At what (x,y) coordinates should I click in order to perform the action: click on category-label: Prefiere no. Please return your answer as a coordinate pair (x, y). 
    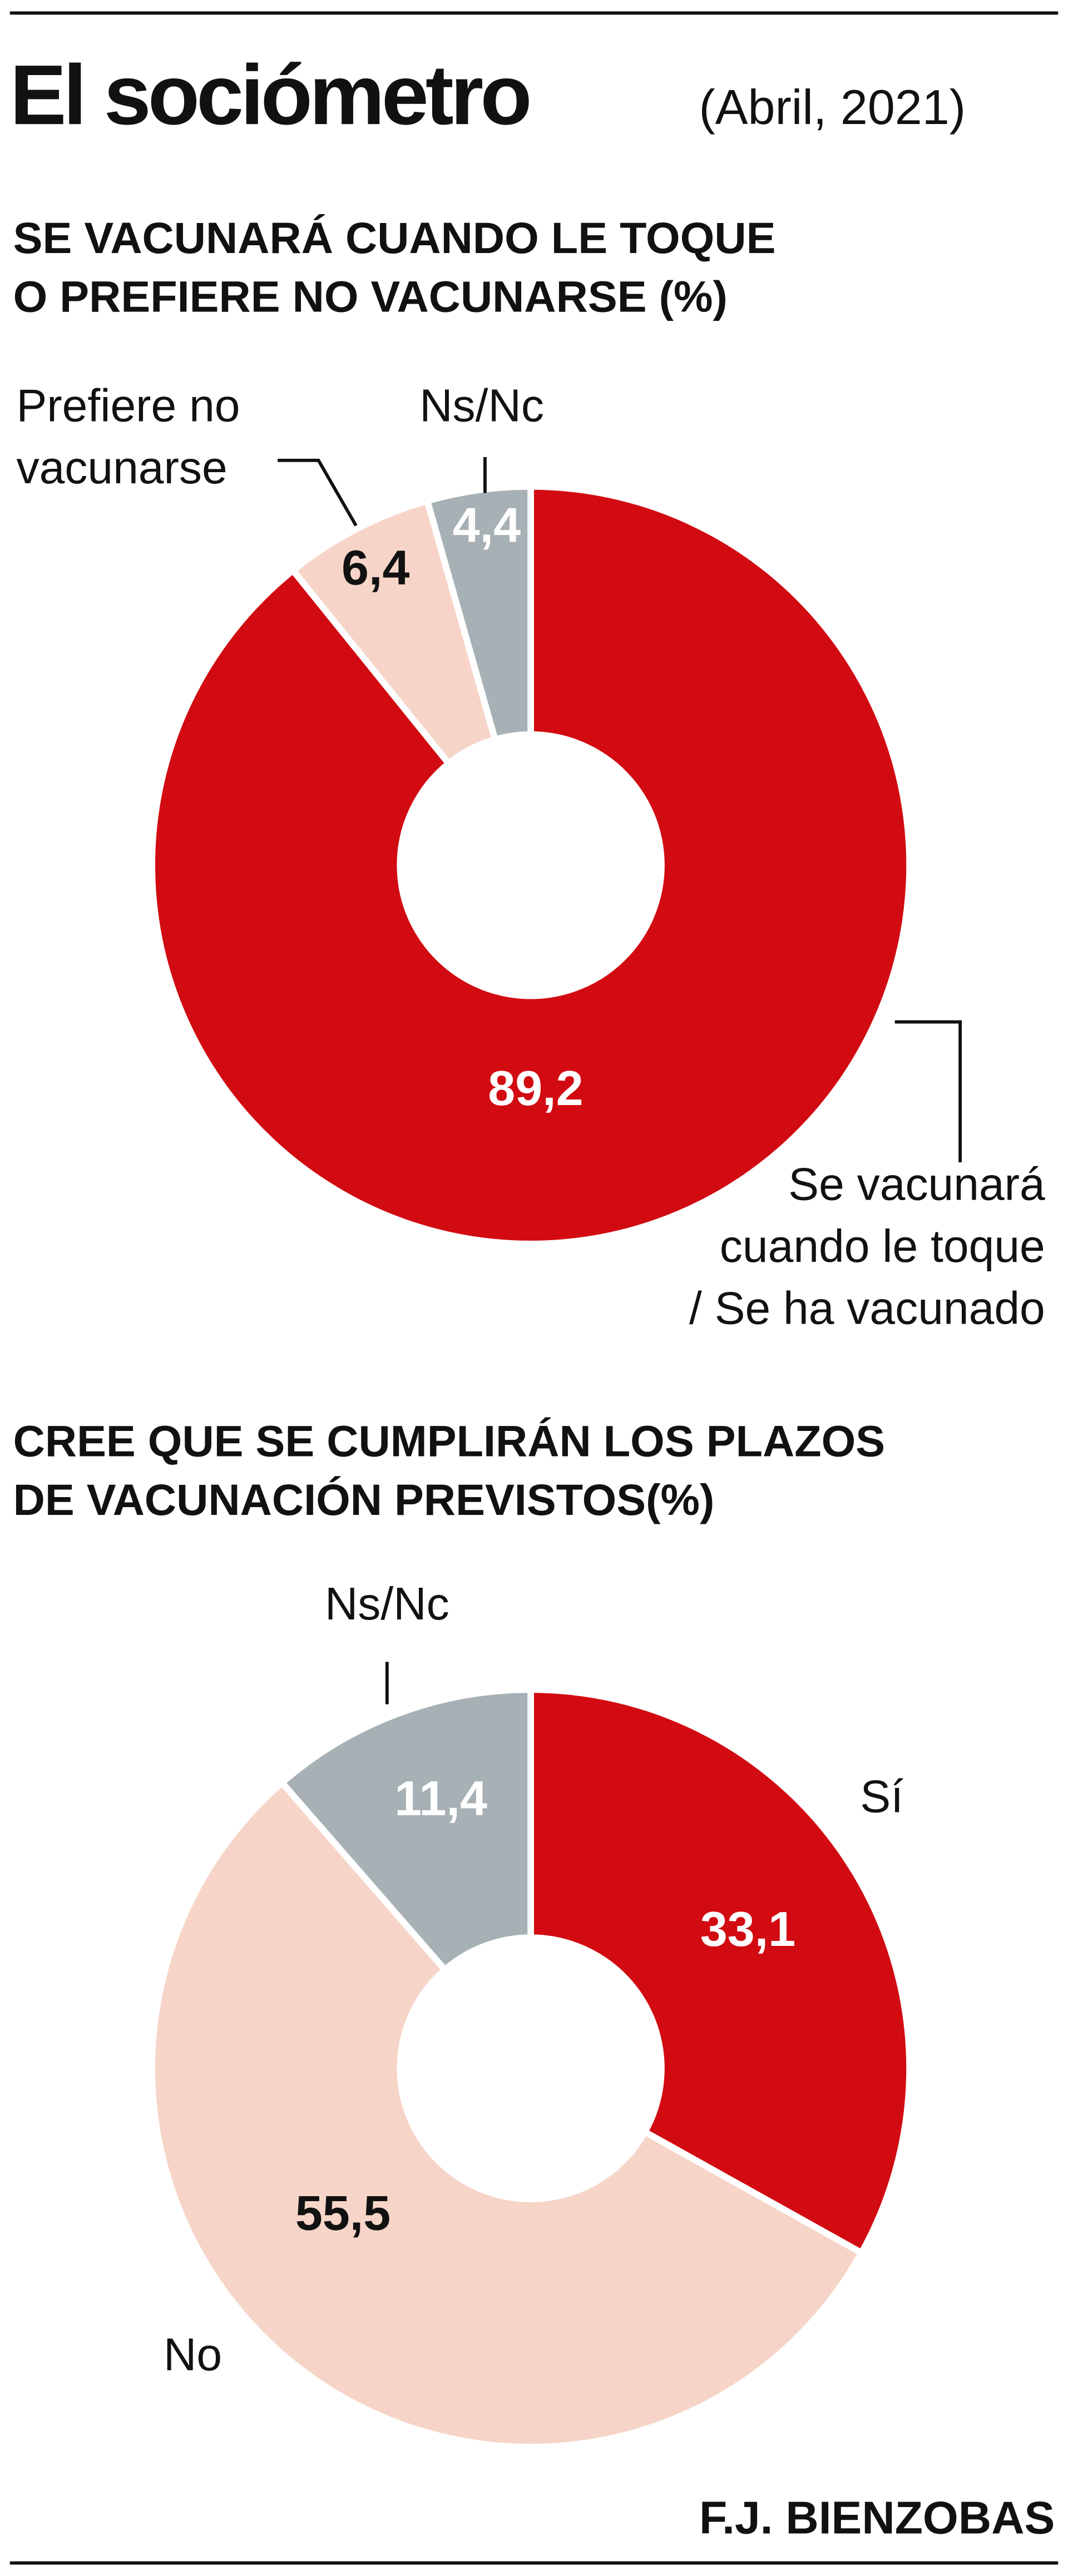
    Looking at the image, I should click on (128, 406).